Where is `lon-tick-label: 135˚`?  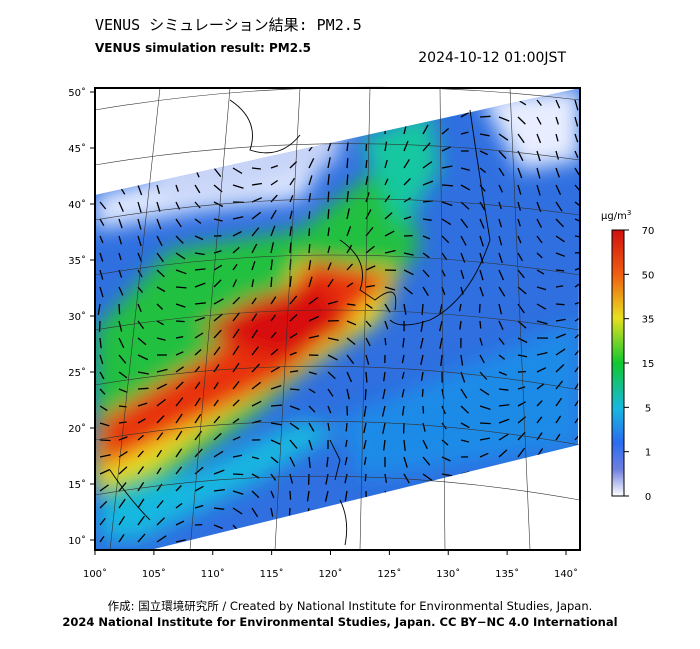 lon-tick-label: 135˚ is located at coordinates (507, 574).